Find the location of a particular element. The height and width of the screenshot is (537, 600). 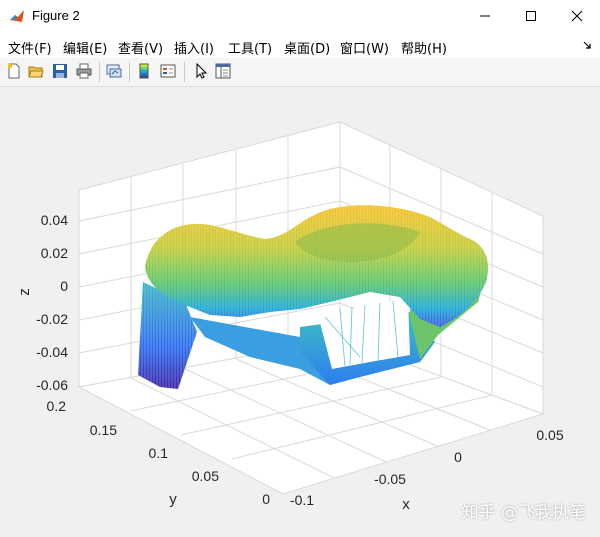

z-tick-label: -0.02 is located at coordinates (52, 319).